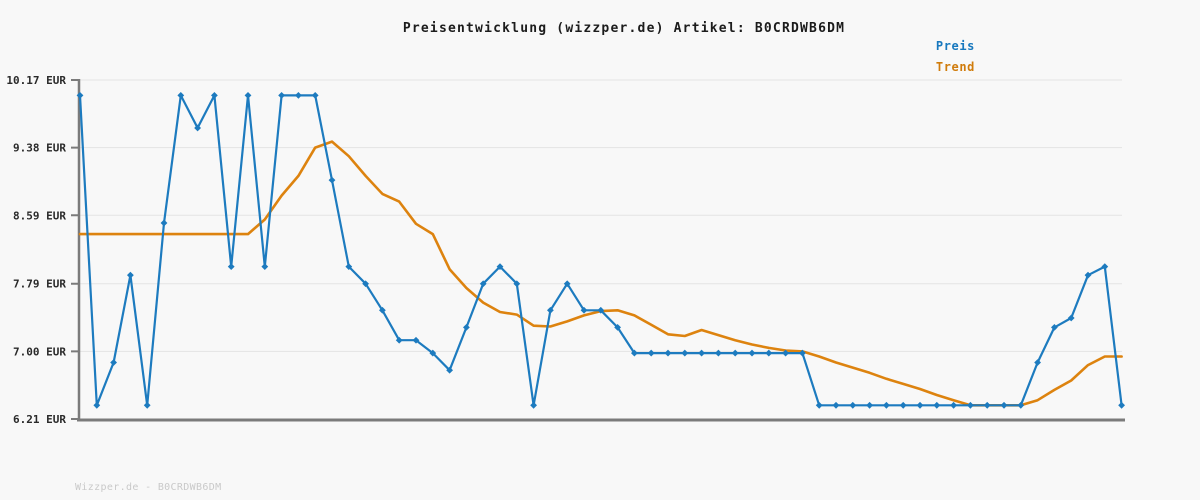 The height and width of the screenshot is (500, 1200). What do you see at coordinates (955, 67) in the screenshot?
I see `legend-item-trend: Trend` at bounding box center [955, 67].